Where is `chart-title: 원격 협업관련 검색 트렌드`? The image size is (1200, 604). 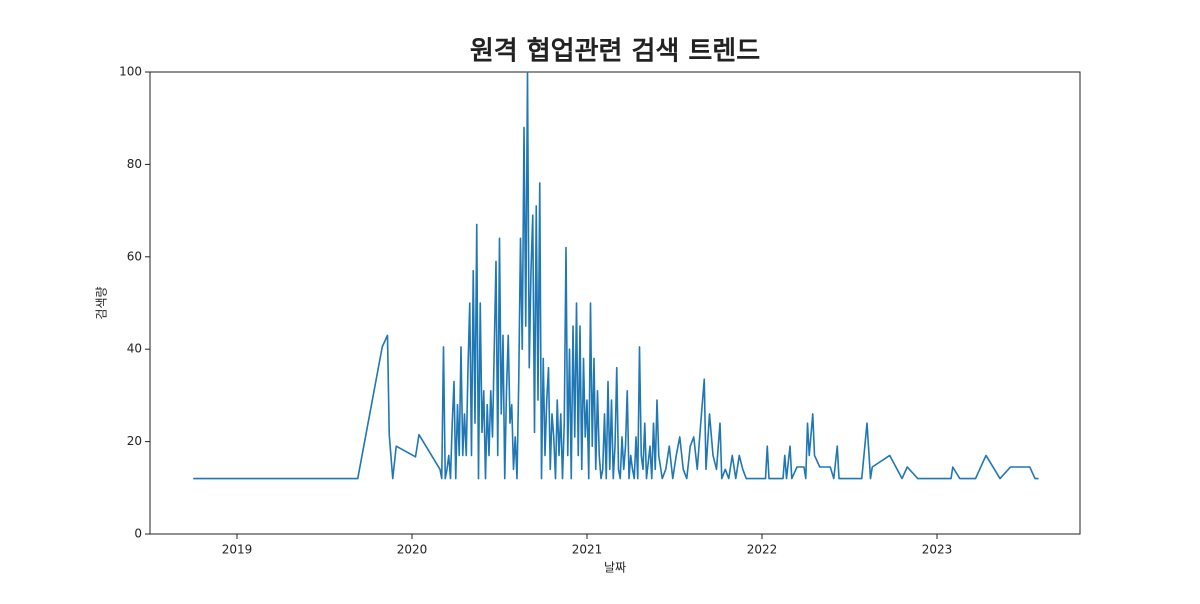 chart-title: 원격 협업관련 검색 트렌드 is located at coordinates (615, 52).